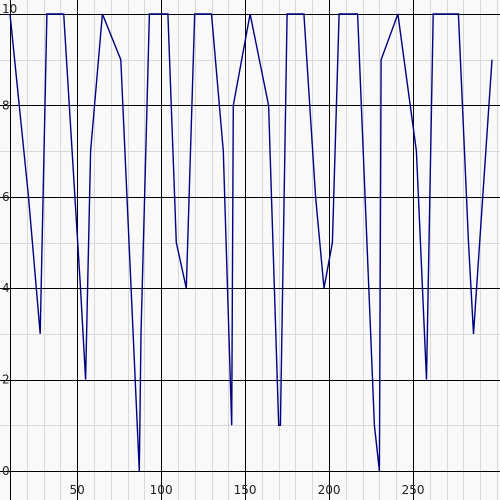 The image size is (500, 500). I want to click on y-tick-label: 2, so click(6, 380).